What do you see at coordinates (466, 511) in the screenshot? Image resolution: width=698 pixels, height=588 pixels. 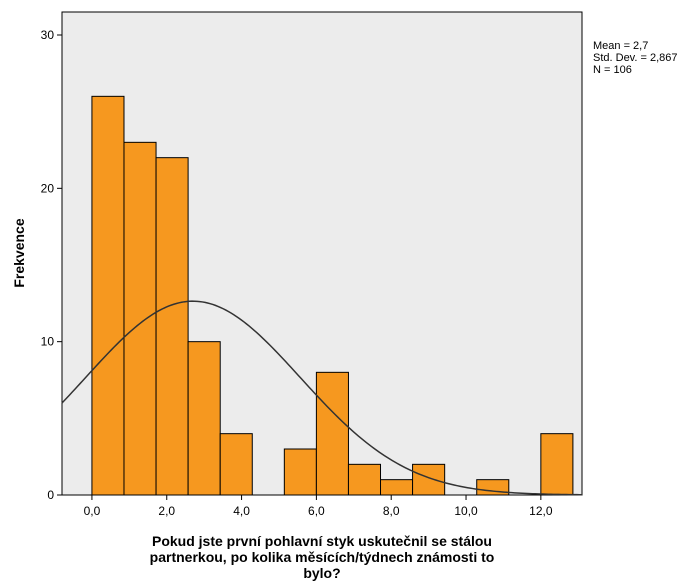 I see `x-tick-label: 10,0` at bounding box center [466, 511].